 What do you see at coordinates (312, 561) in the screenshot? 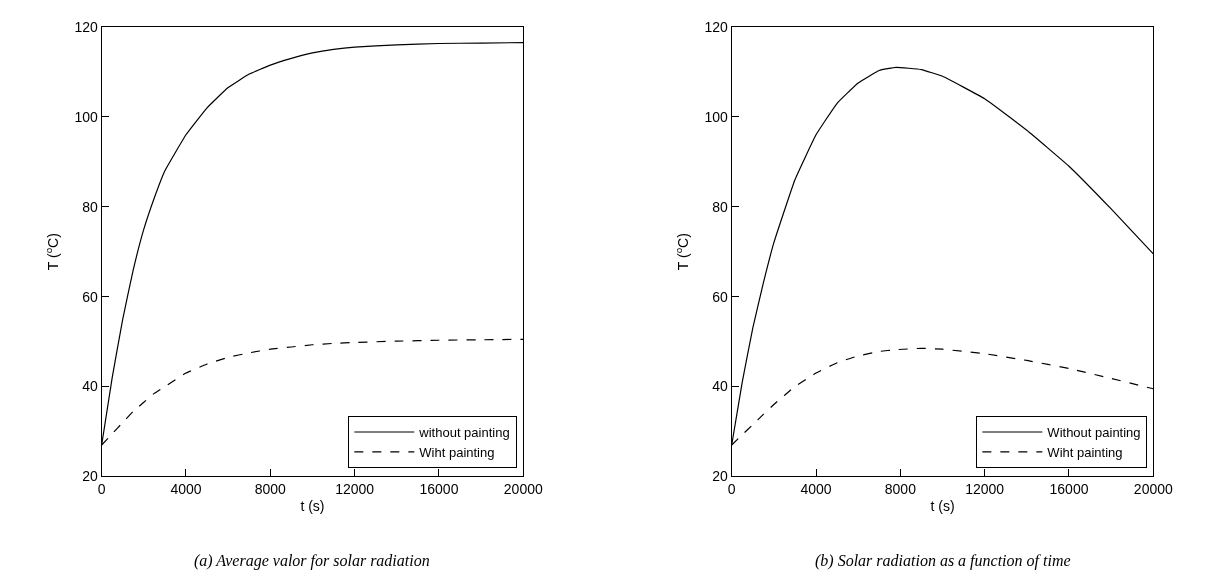
I see `text: (a) Average valor for solar radiation` at bounding box center [312, 561].